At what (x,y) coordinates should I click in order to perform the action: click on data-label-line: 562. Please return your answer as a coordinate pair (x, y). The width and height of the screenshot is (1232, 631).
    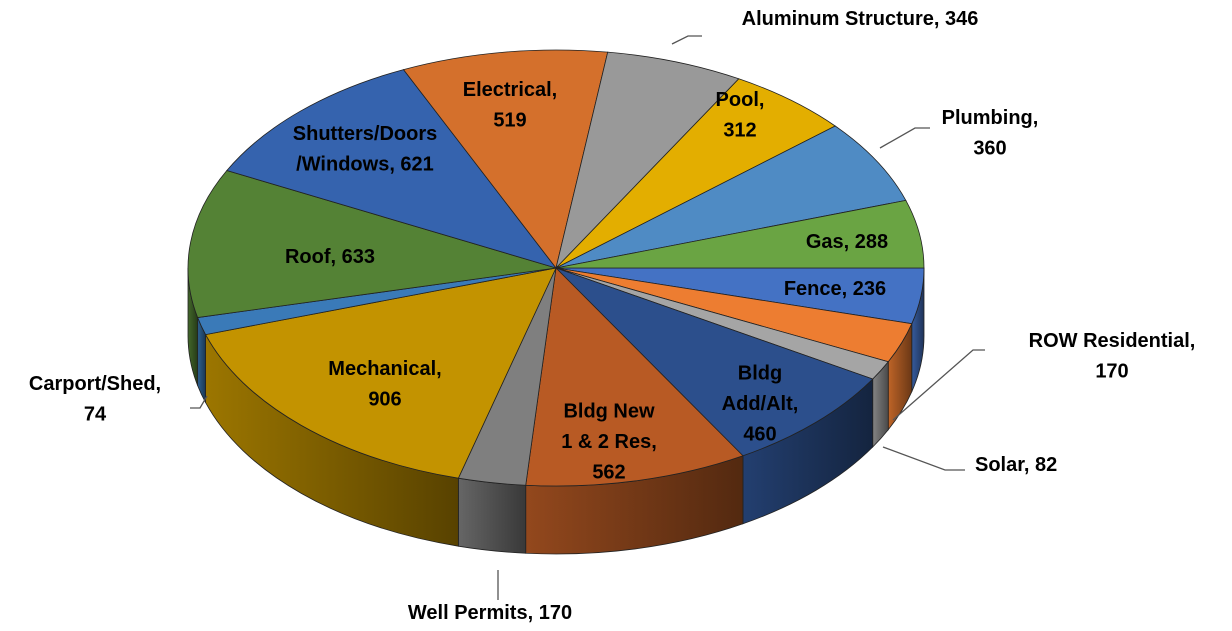
    Looking at the image, I should click on (608, 473).